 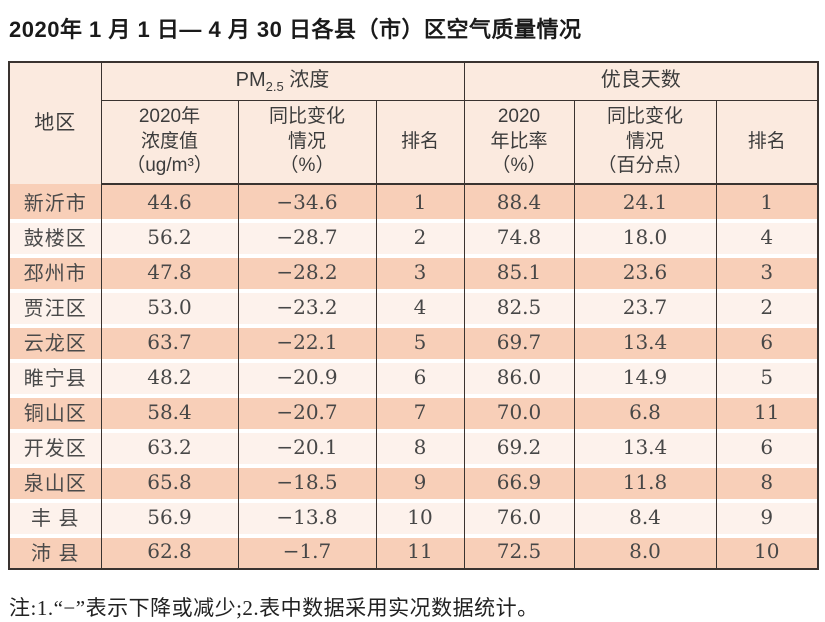 I want to click on cell-pm-change: −22.1, so click(x=306, y=341).